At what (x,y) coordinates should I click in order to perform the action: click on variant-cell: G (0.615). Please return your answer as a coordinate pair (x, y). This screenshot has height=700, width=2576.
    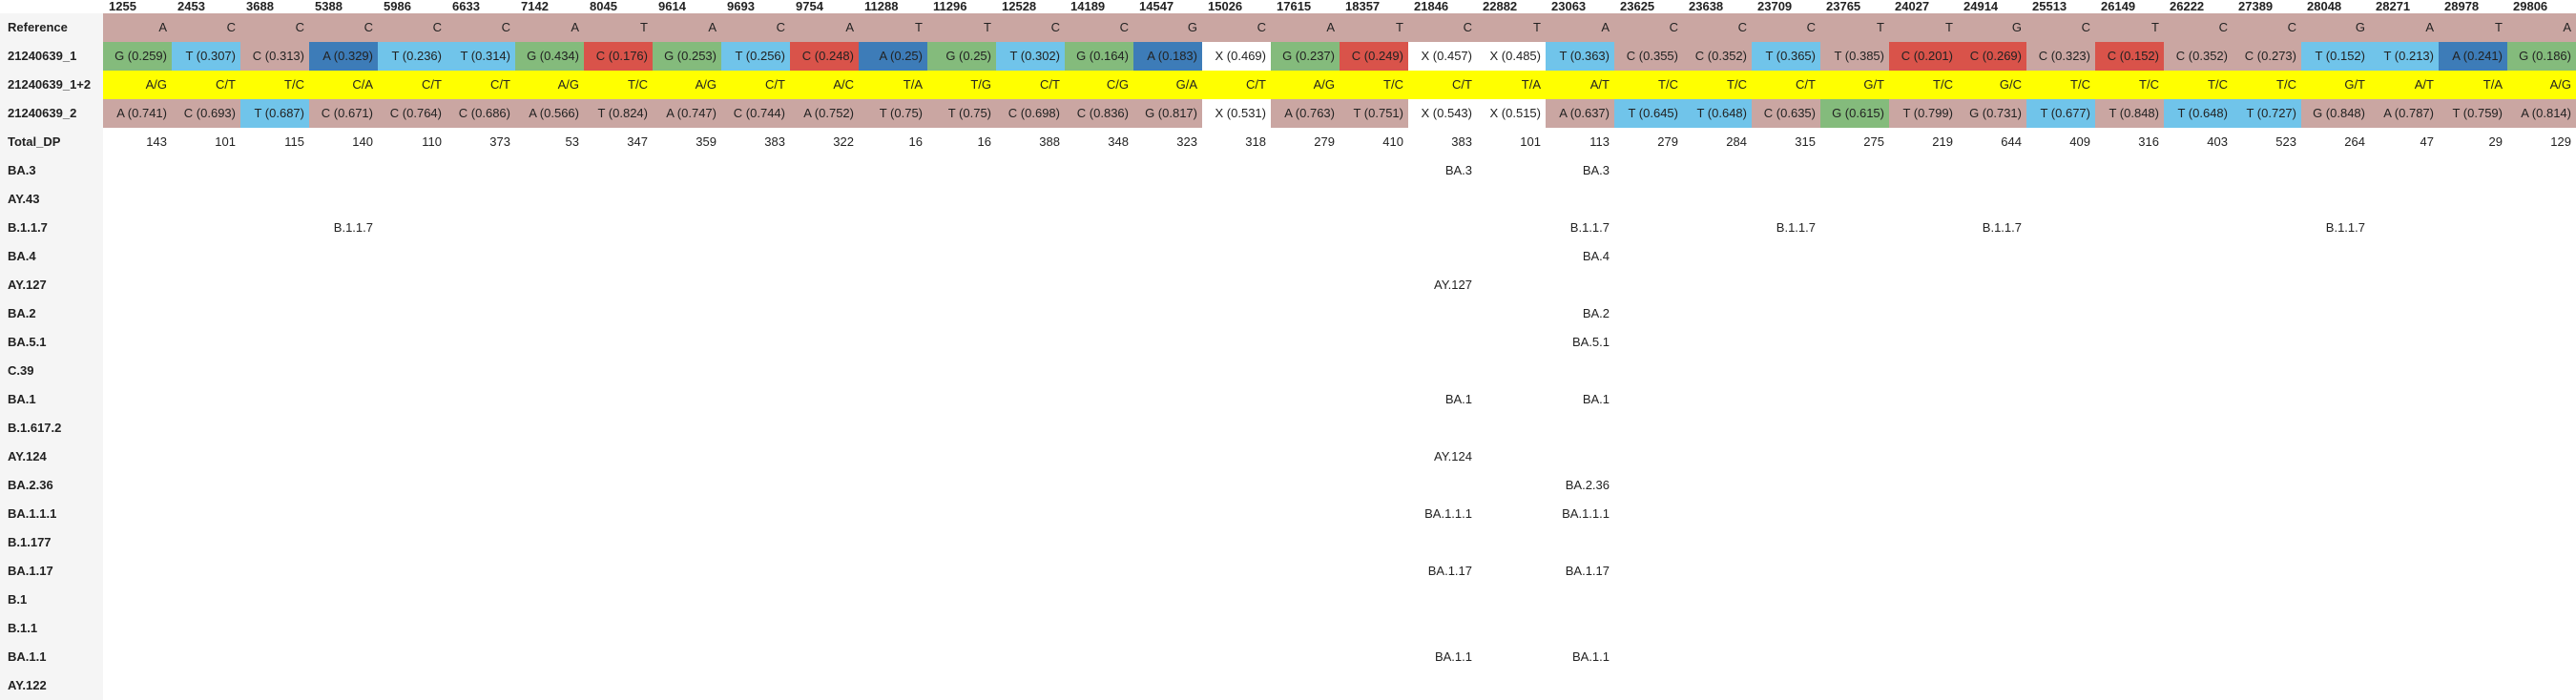
    Looking at the image, I should click on (1854, 113).